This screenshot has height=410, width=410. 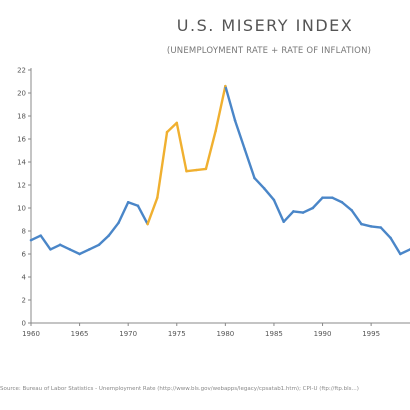 I want to click on y-tick-label: 16, so click(x=21, y=140).